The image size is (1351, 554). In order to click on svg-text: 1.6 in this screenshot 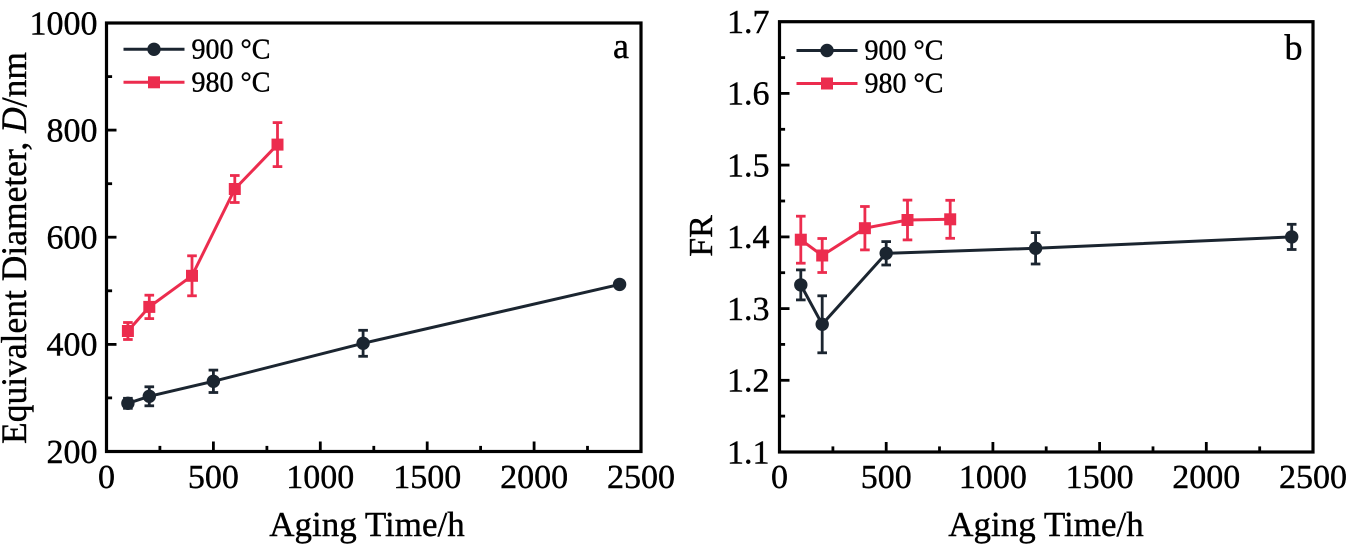, I will do `click(748, 94)`.